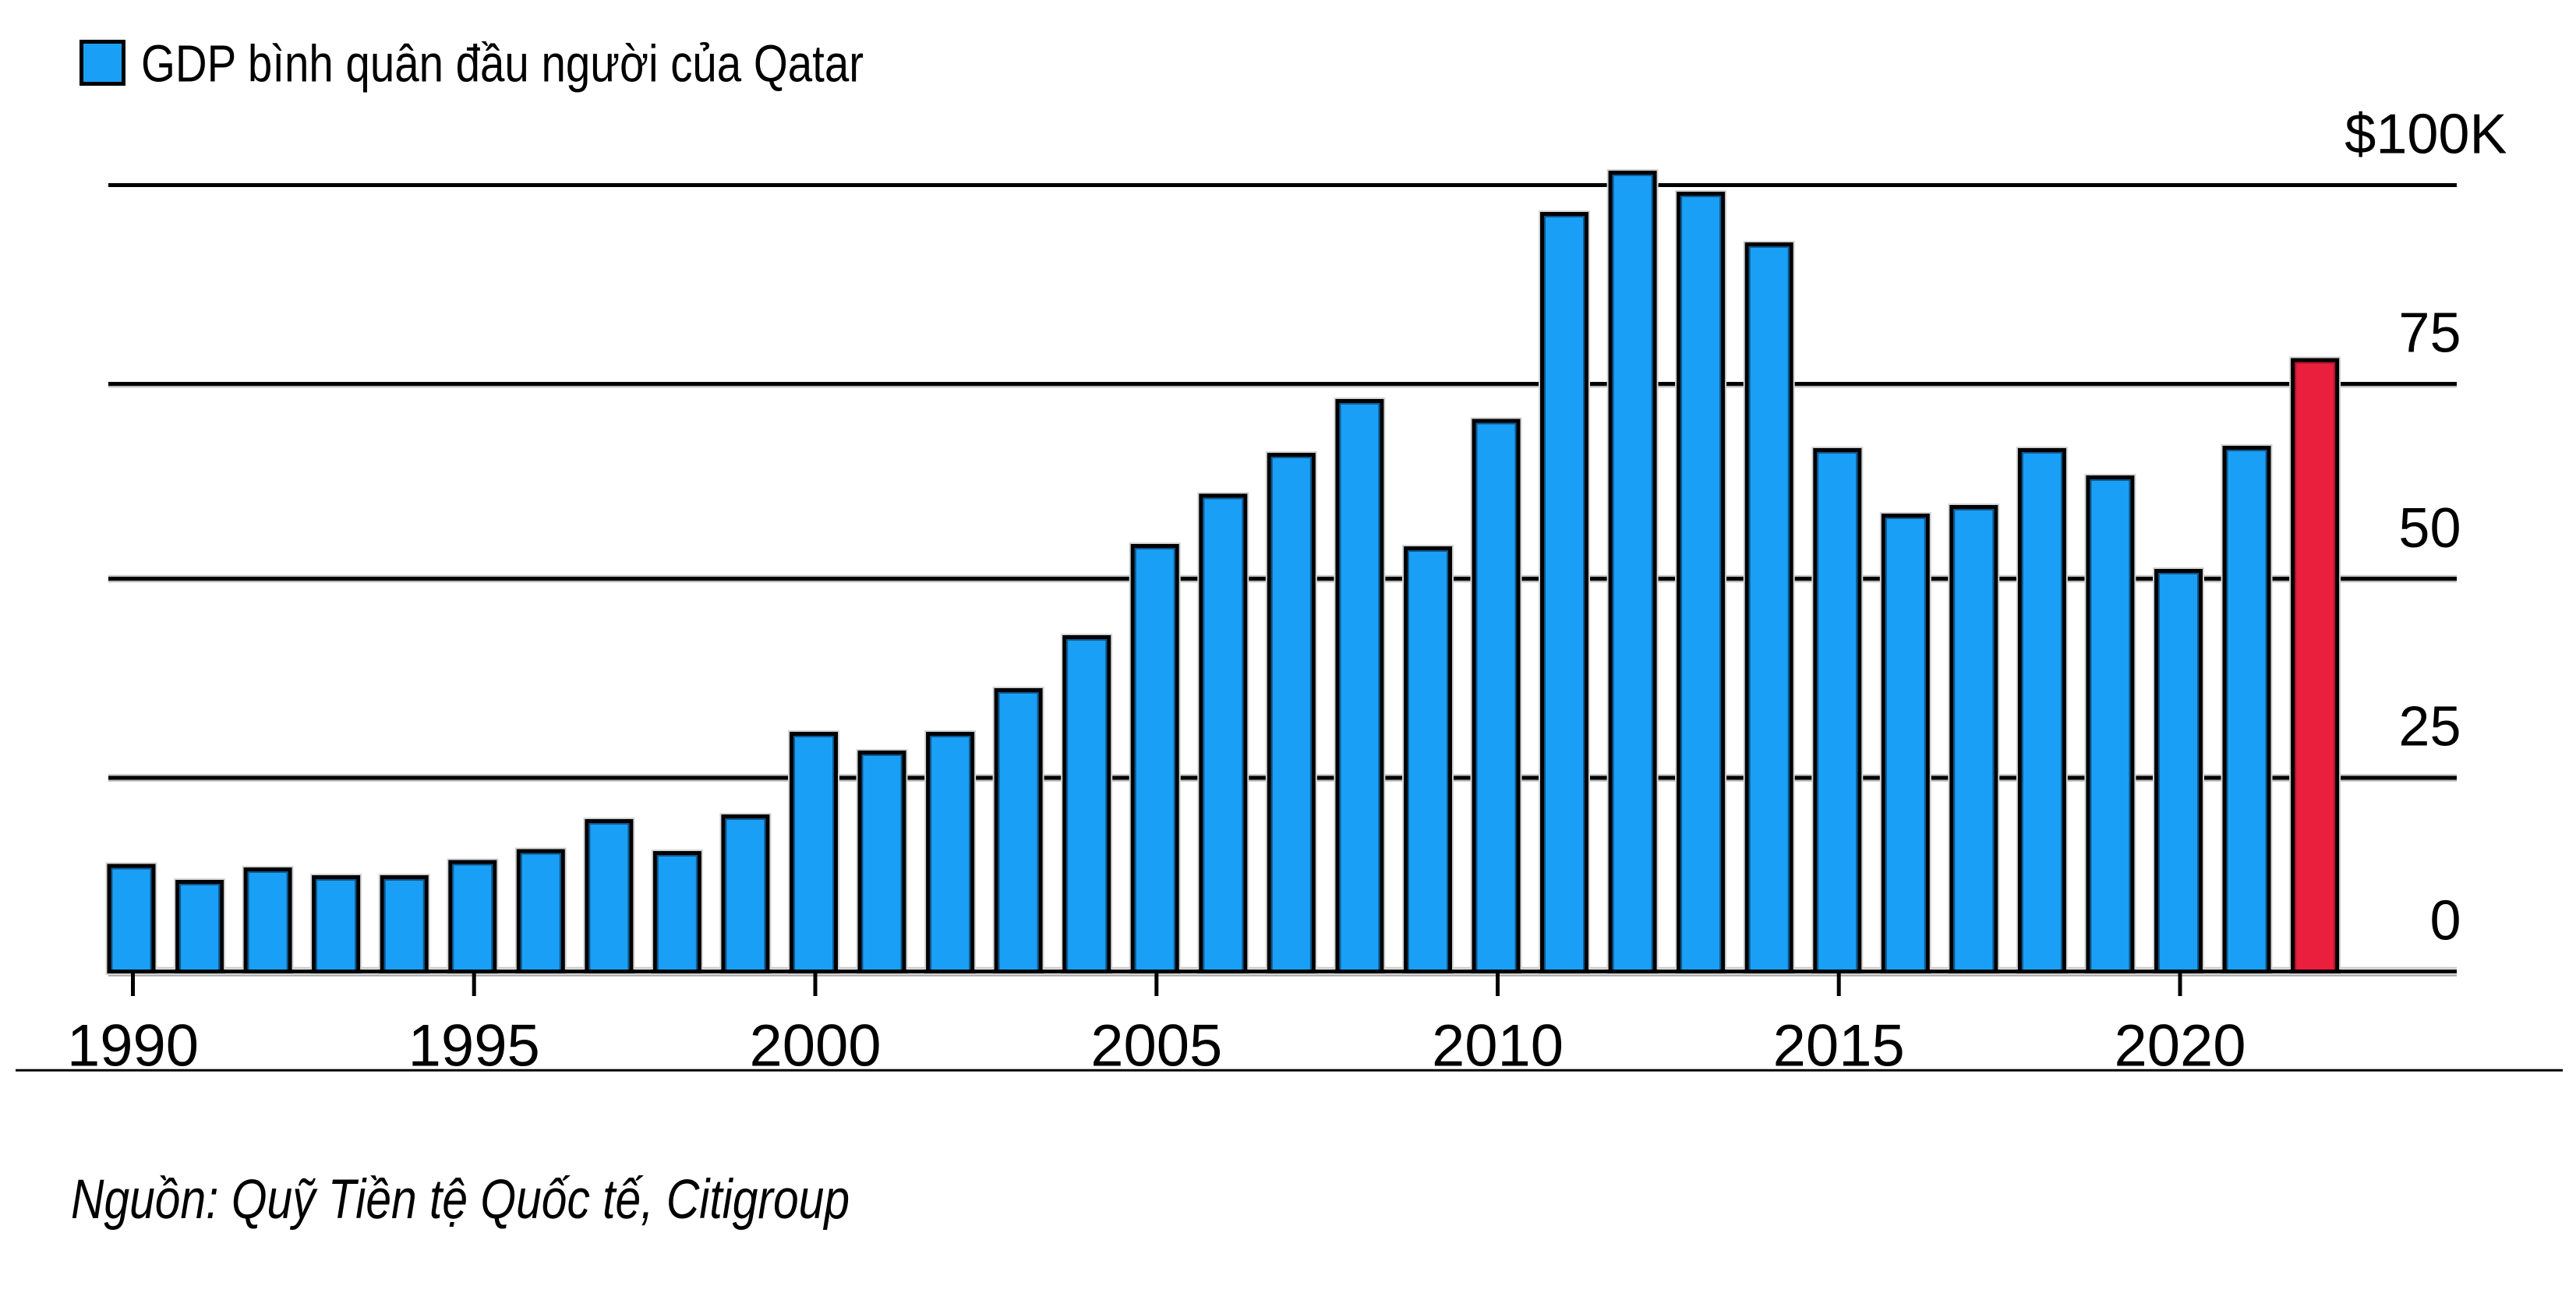 The width and height of the screenshot is (2576, 1300). What do you see at coordinates (1156, 1046) in the screenshot?
I see `svg-text: 2005` at bounding box center [1156, 1046].